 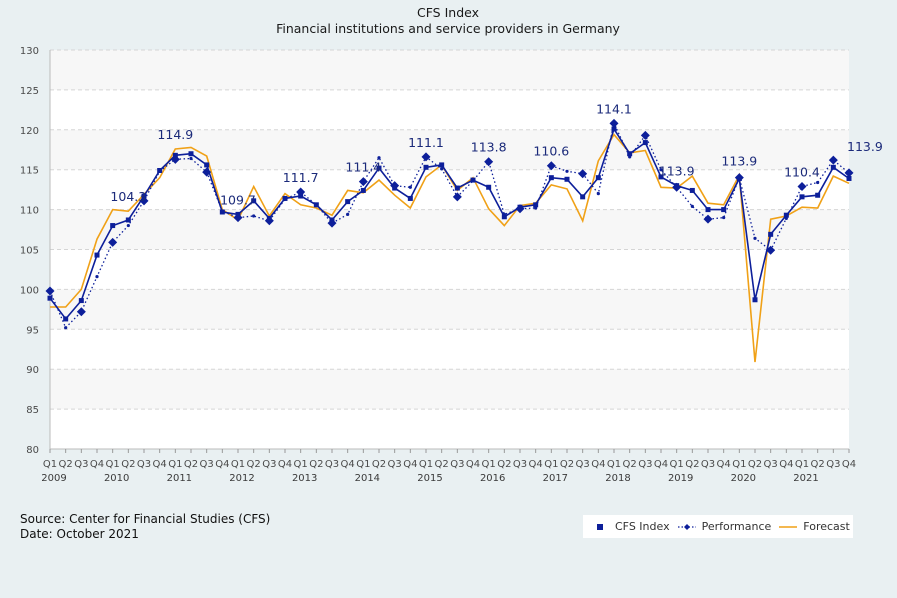 I want to click on y-tick-label: 90, so click(x=32, y=370).